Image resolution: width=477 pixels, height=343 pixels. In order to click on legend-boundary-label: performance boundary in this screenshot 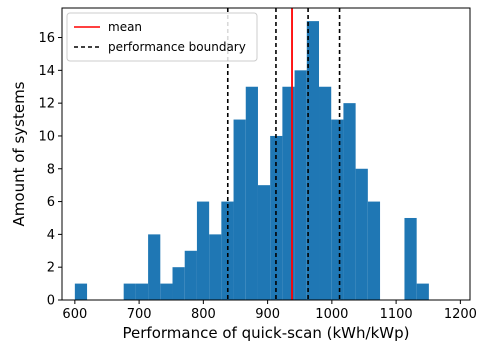, I will do `click(177, 47)`.